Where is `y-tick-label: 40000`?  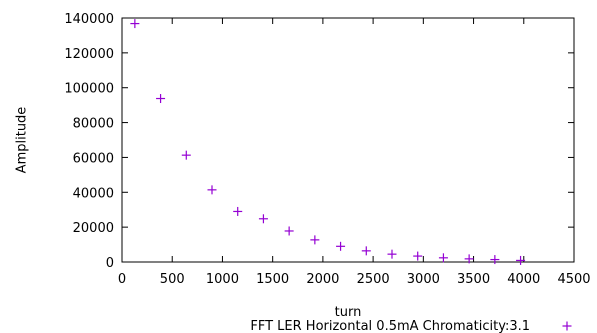 y-tick-label: 40000 is located at coordinates (93, 193).